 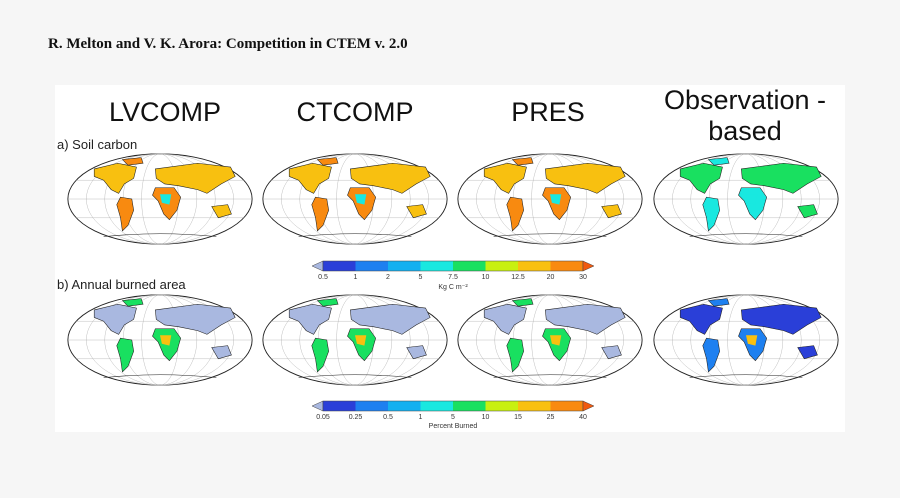 I want to click on colorbar-tick-label: 0.25, so click(x=355, y=417).